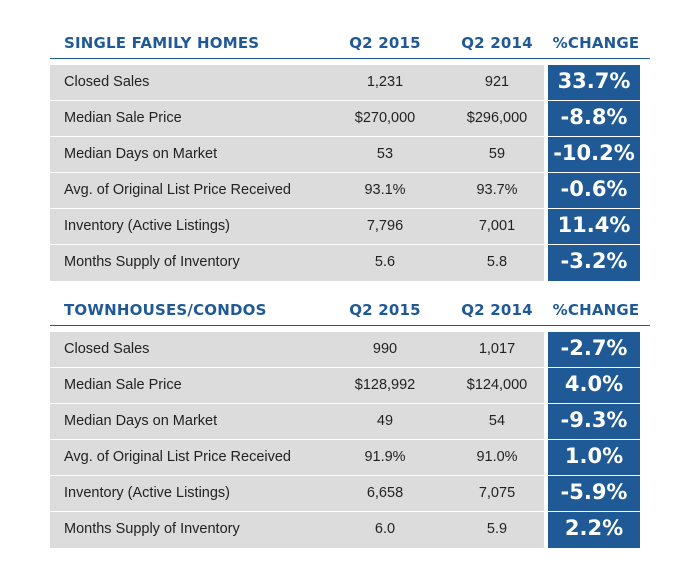  I want to click on percent-change: 33.7%, so click(594, 81).